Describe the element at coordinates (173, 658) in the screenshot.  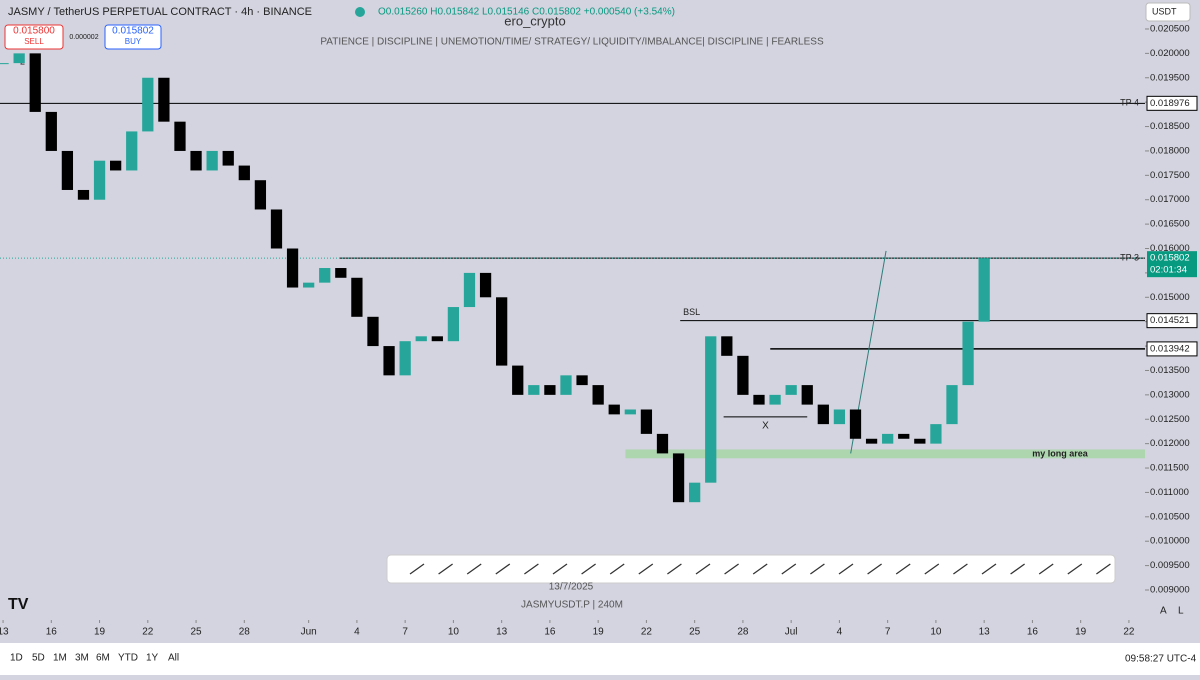
I see `range-button: All` at that location.